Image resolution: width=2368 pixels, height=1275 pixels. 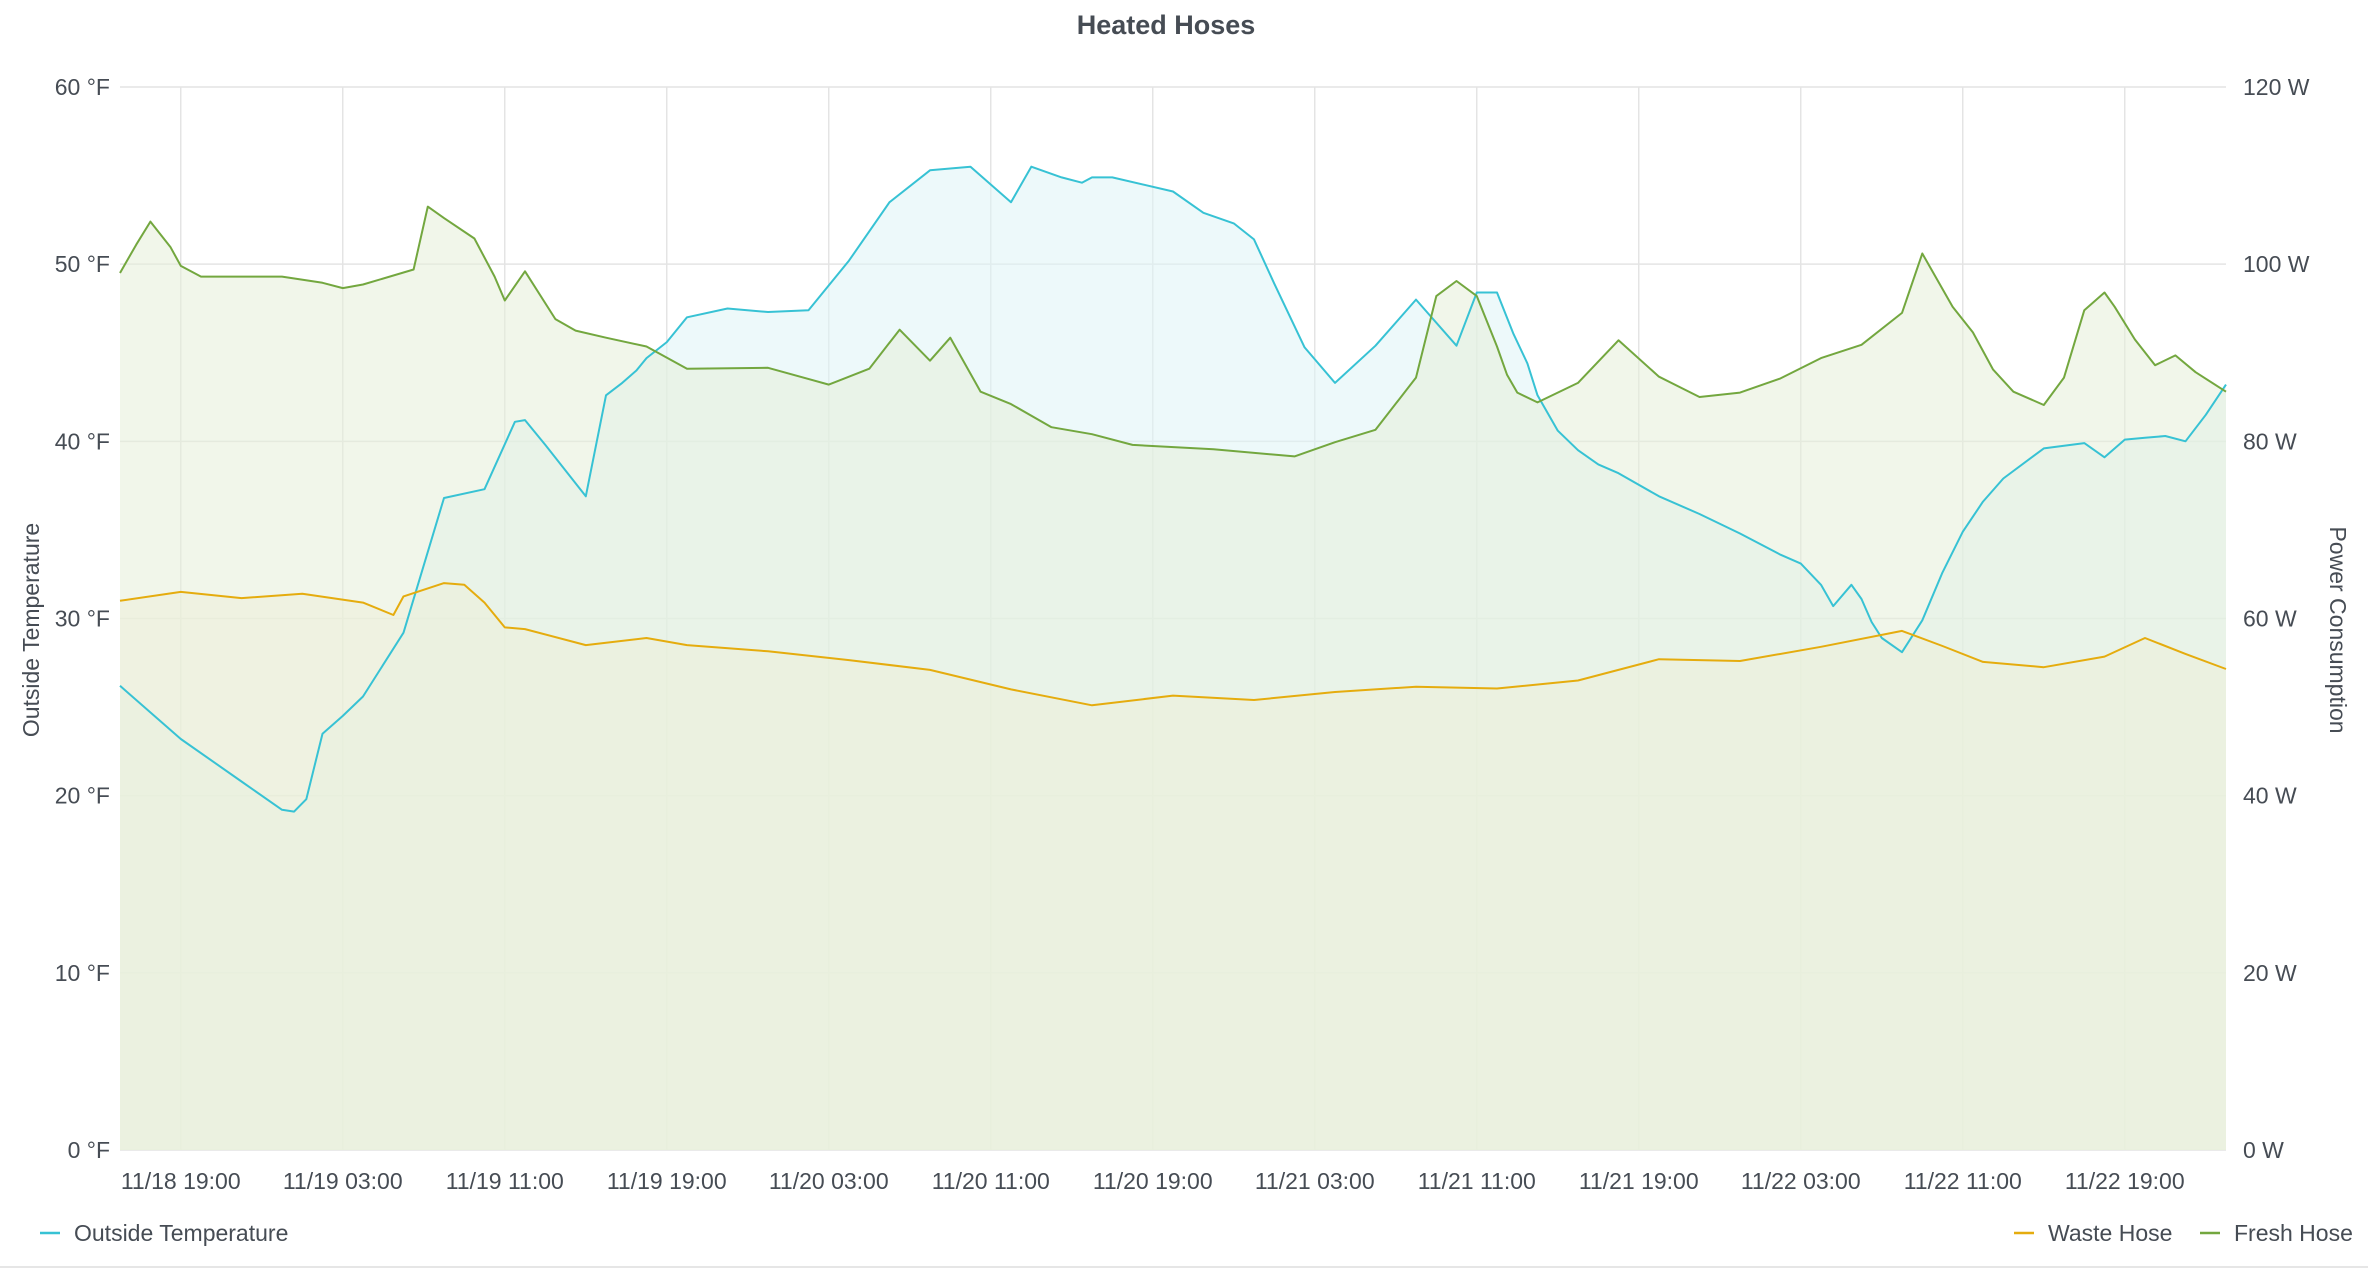 I want to click on legend-item-outside-temperature: Outside Temperature, so click(x=181, y=1233).